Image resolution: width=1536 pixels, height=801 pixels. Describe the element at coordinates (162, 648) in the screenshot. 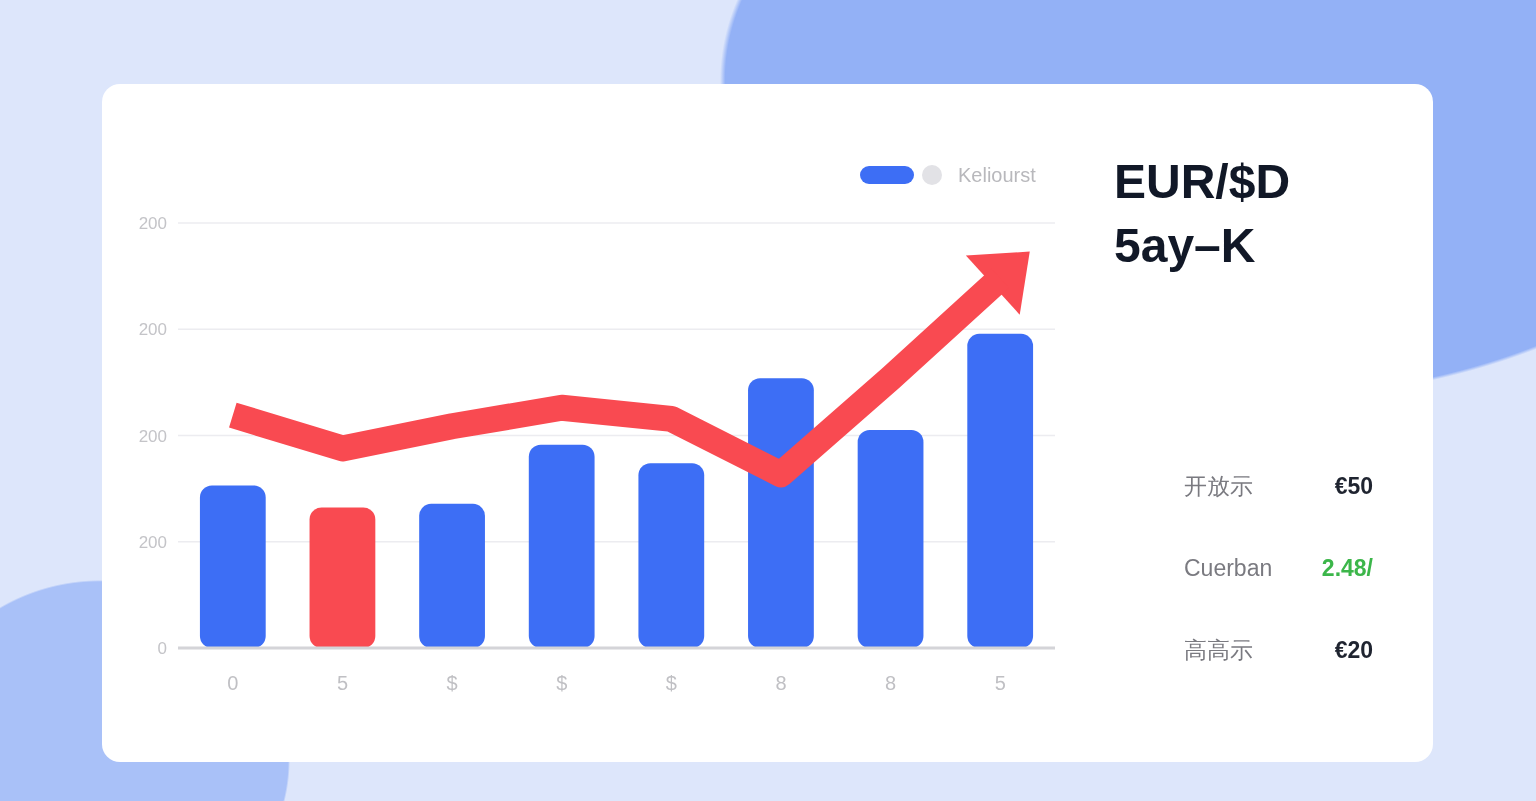

I see `text: 0` at that location.